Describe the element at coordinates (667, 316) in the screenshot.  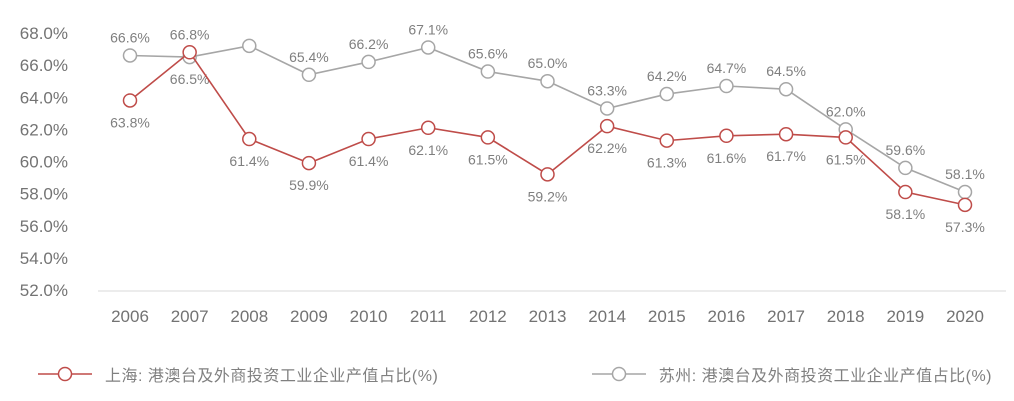
I see `x-axis-label: 2015` at that location.